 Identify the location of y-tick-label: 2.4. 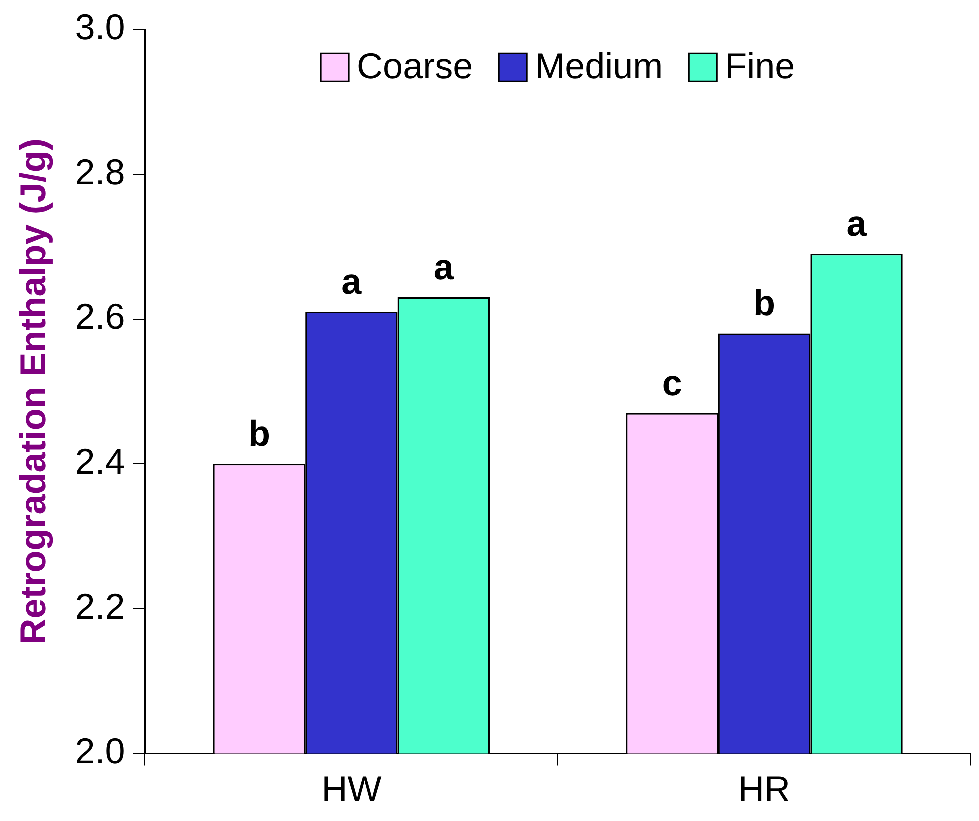
(100, 461).